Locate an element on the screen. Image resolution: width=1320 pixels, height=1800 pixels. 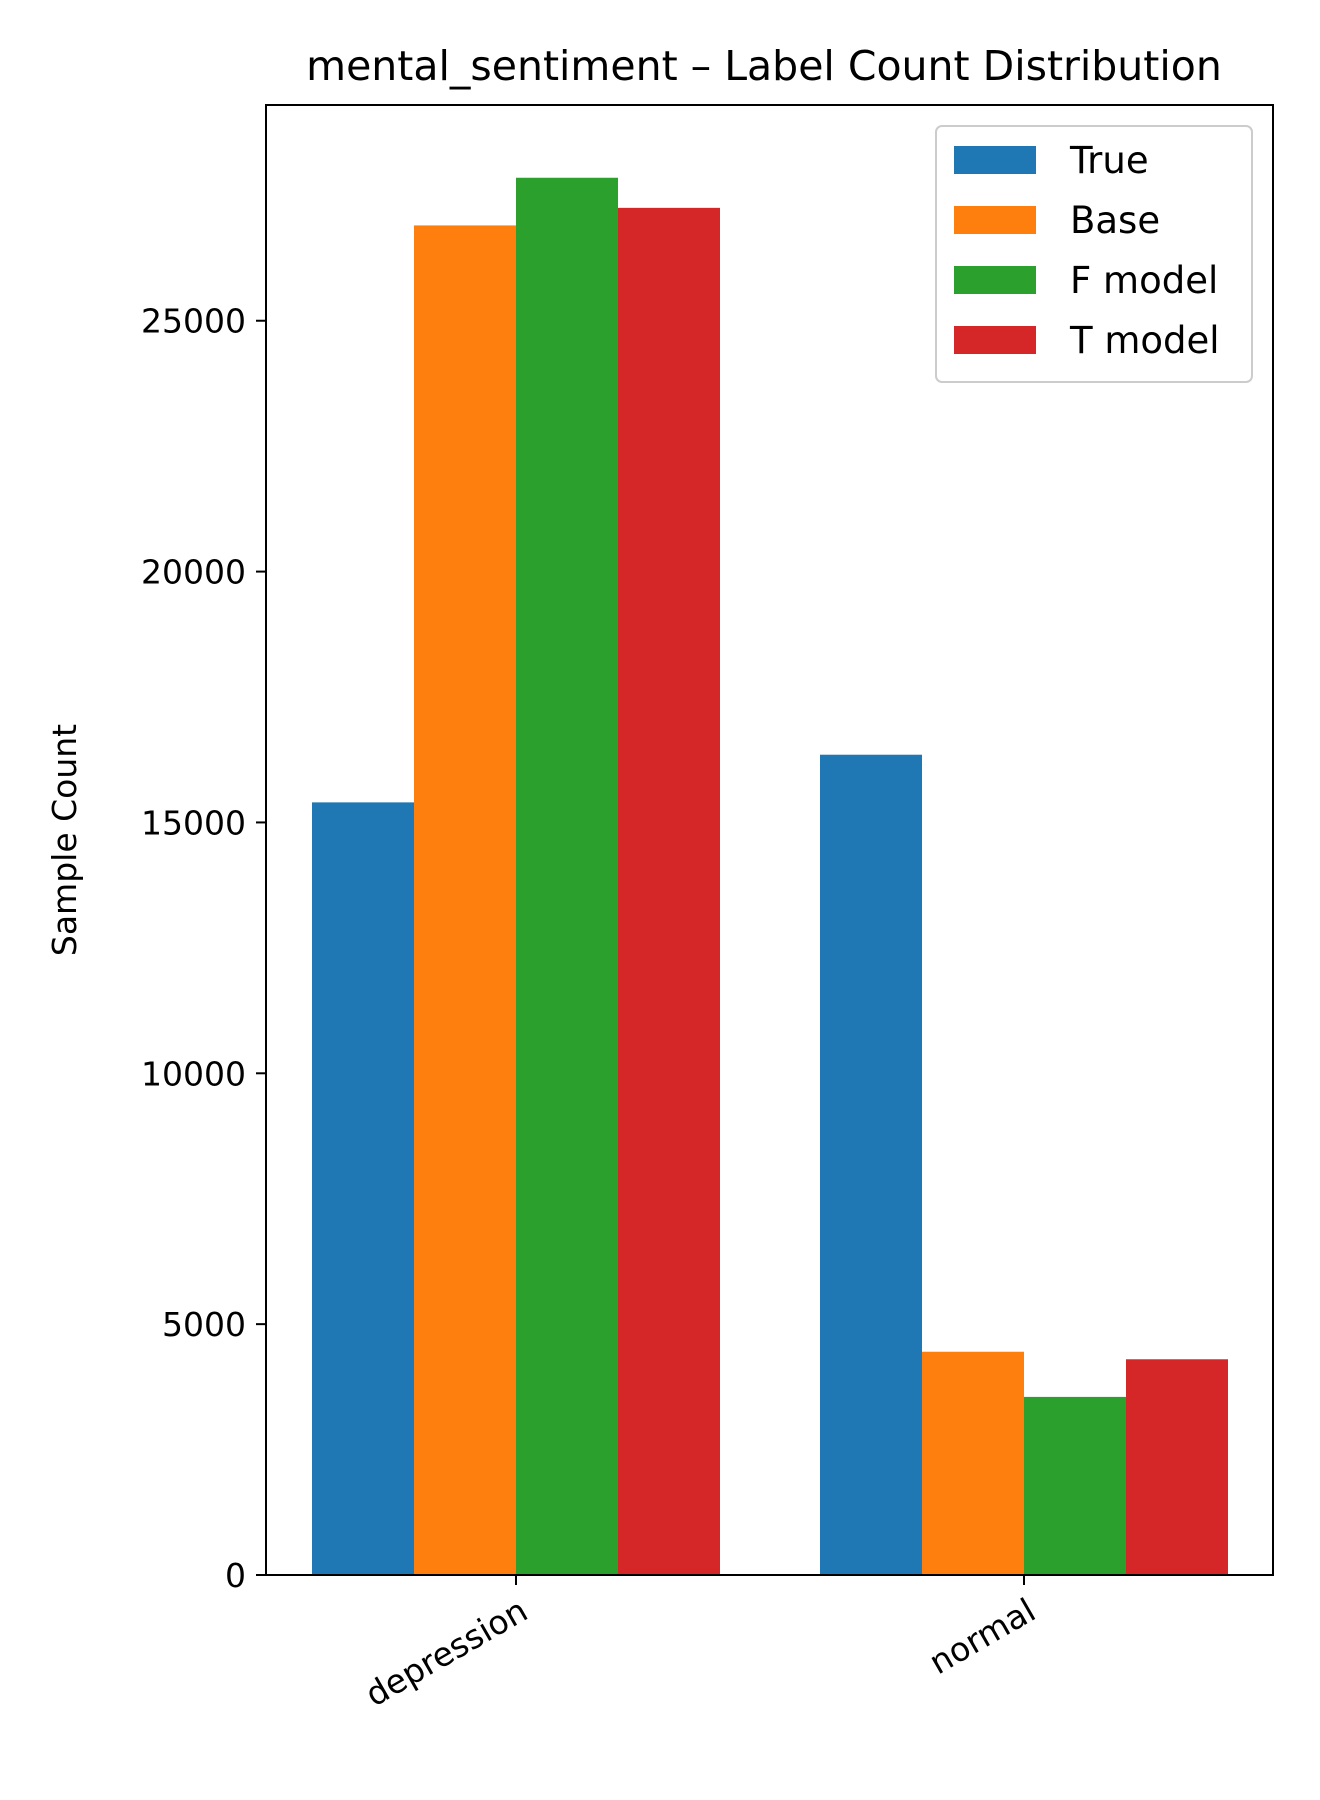
legend-label: Base is located at coordinates (1115, 220).